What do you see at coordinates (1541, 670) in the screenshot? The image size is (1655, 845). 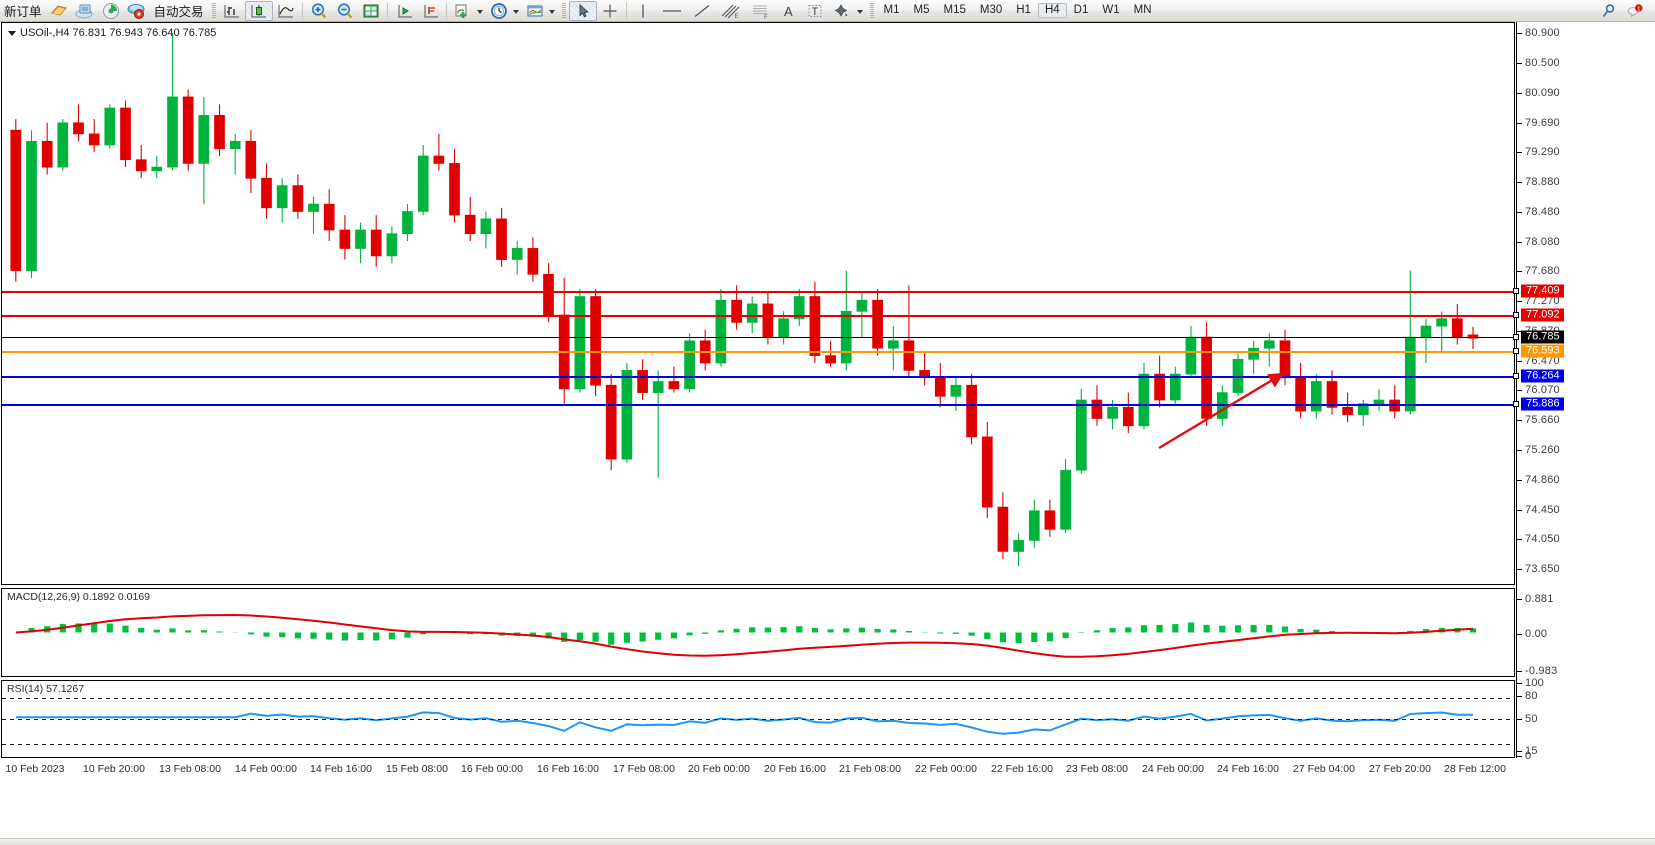 I see `macd-tick-label: -0.983` at bounding box center [1541, 670].